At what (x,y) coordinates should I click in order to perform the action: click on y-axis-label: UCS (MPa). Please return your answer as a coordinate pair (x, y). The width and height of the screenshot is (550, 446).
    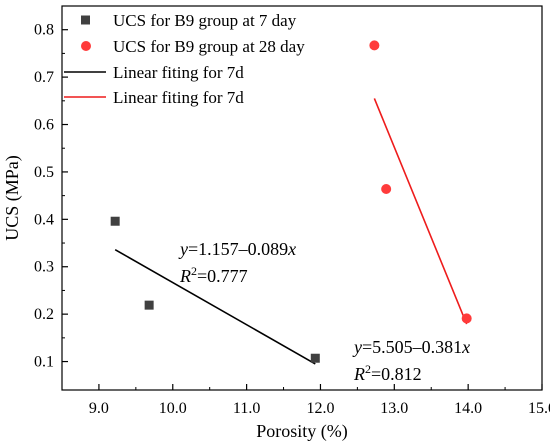
    Looking at the image, I should click on (12, 198).